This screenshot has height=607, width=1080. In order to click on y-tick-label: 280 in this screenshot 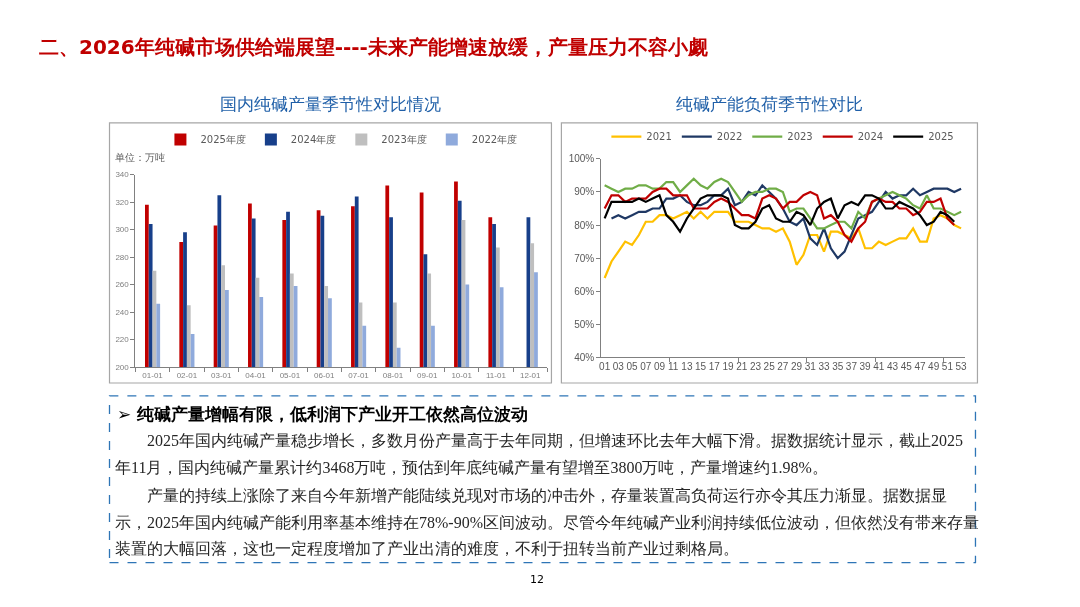, I will do `click(122, 257)`.